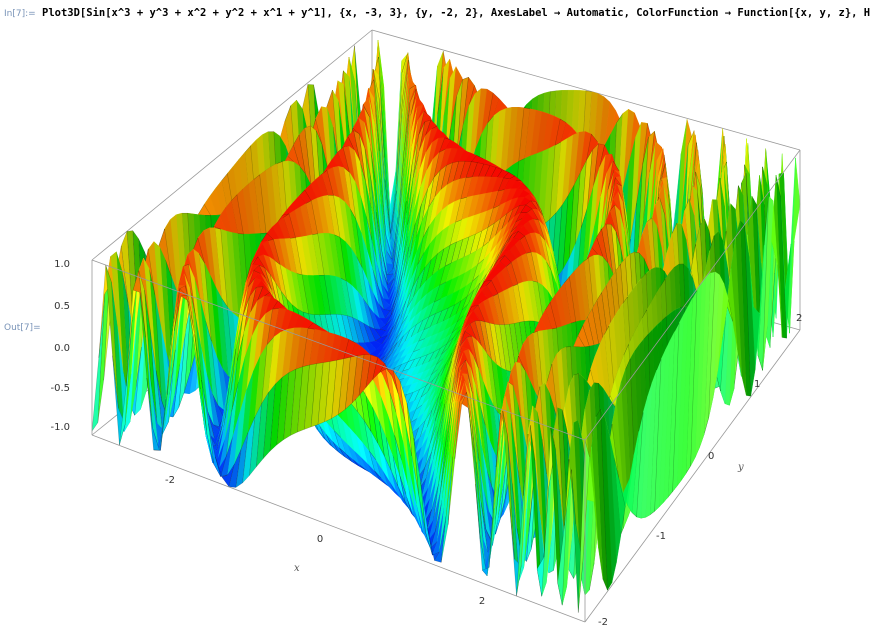 Image resolution: width=870 pixels, height=633 pixels. Describe the element at coordinates (297, 568) in the screenshot. I see `x-axis-label: x` at that location.